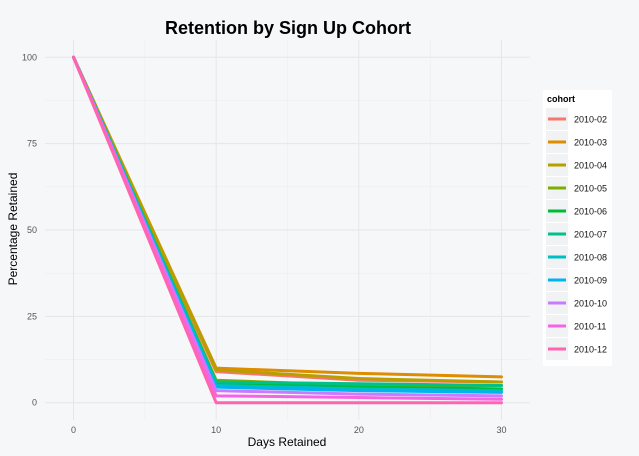 This screenshot has height=456, width=639. What do you see at coordinates (590, 166) in the screenshot?
I see `legend-label: 2010-04` at bounding box center [590, 166].